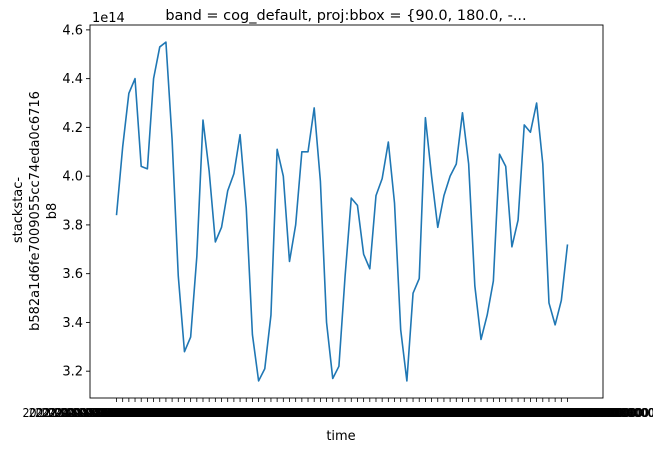  I want to click on y-axis-label-line-3: b8, so click(52, 211).